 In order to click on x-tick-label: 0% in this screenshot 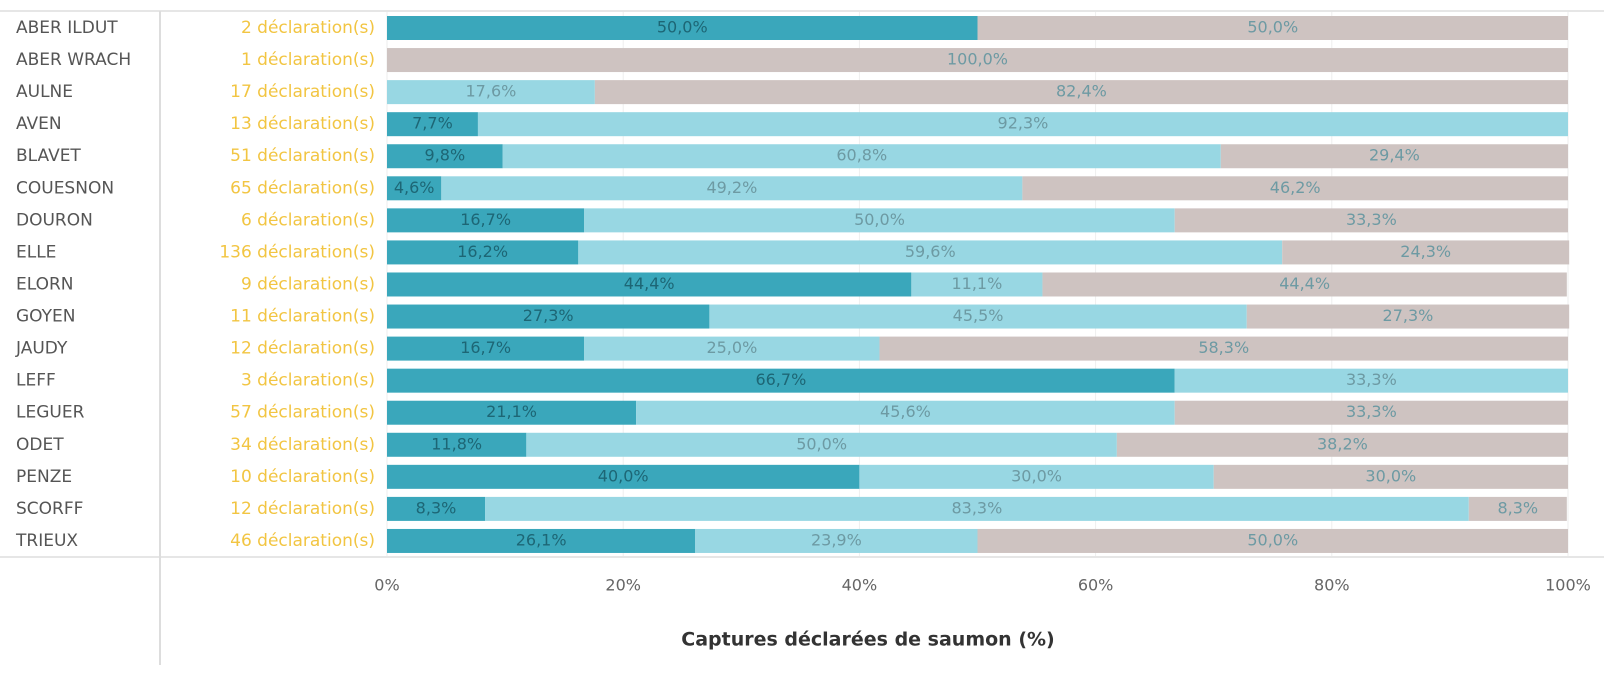, I will do `click(386, 585)`.